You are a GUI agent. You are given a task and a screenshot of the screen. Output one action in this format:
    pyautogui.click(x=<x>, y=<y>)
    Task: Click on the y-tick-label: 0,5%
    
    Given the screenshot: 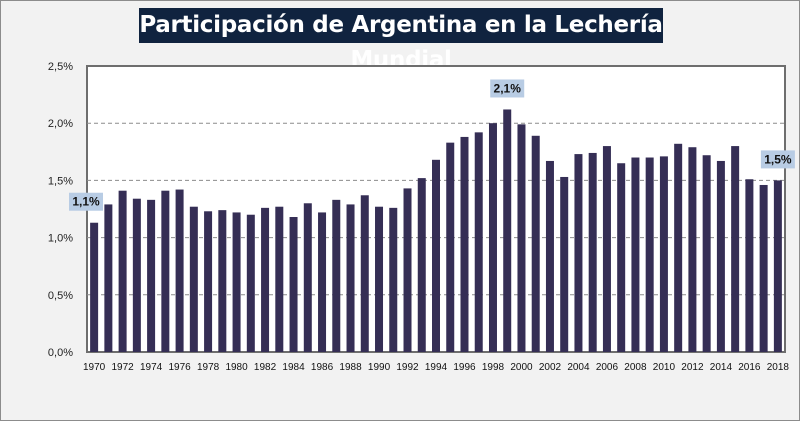 What is the action you would take?
    pyautogui.click(x=60, y=296)
    